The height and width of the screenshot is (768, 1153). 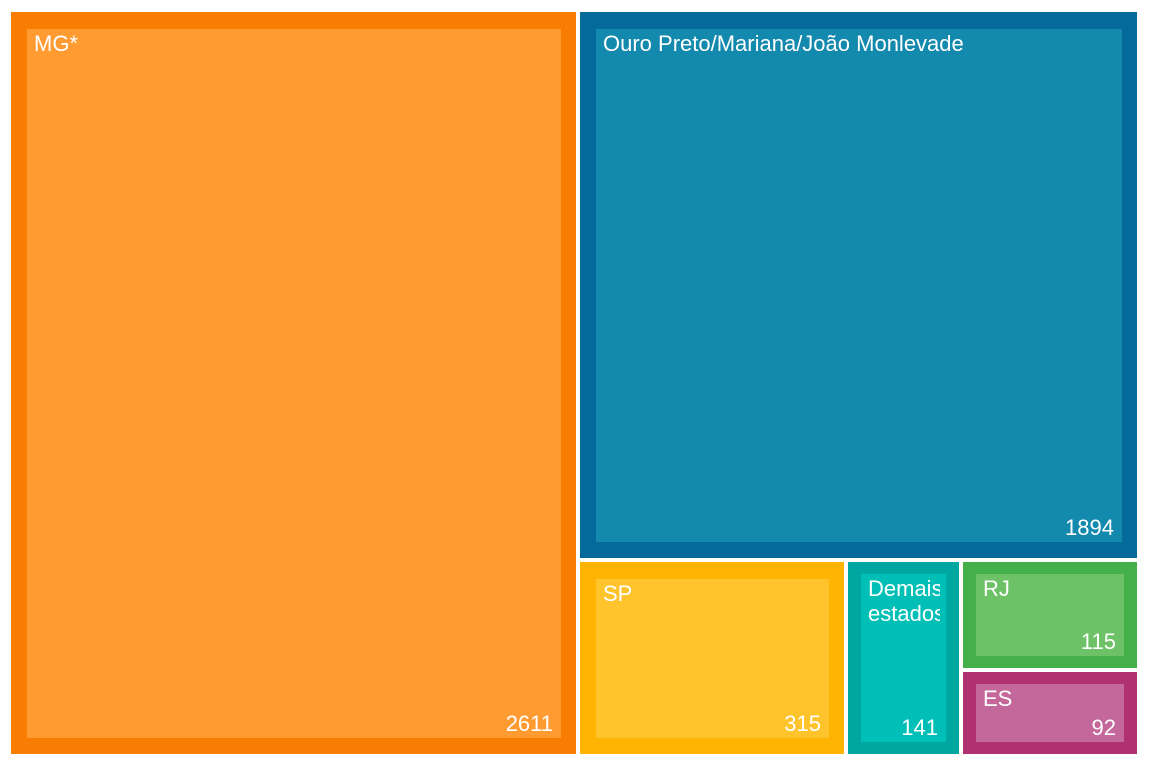 I want to click on tile-label-rj: RJ, so click(x=996, y=588).